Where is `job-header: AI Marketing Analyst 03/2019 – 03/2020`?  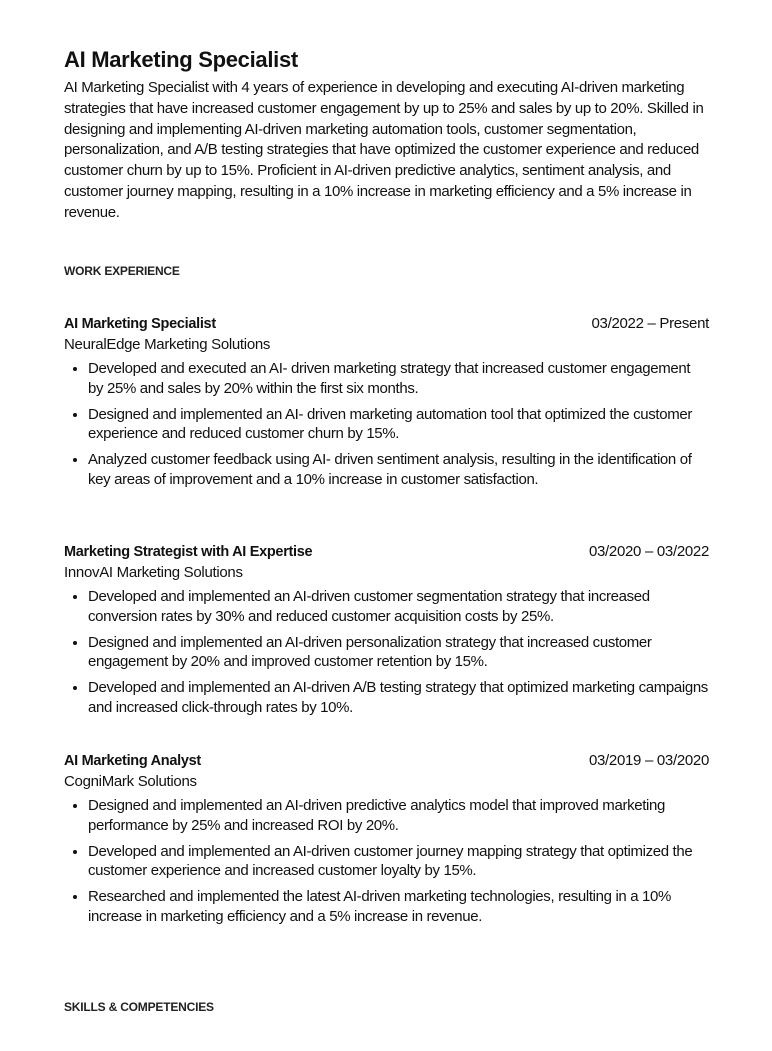 job-header: AI Marketing Analyst 03/2019 – 03/2020 is located at coordinates (386, 760).